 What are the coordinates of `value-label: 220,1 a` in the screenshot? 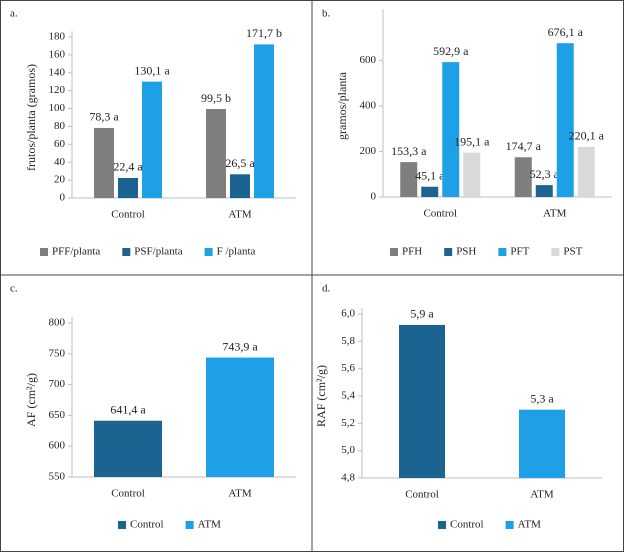 It's located at (587, 136).